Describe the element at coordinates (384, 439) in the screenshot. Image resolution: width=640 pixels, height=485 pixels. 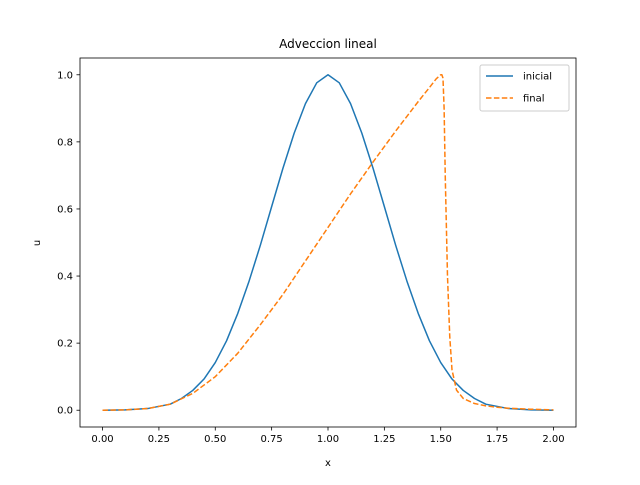
I see `x-tick-label: 1.25` at that location.